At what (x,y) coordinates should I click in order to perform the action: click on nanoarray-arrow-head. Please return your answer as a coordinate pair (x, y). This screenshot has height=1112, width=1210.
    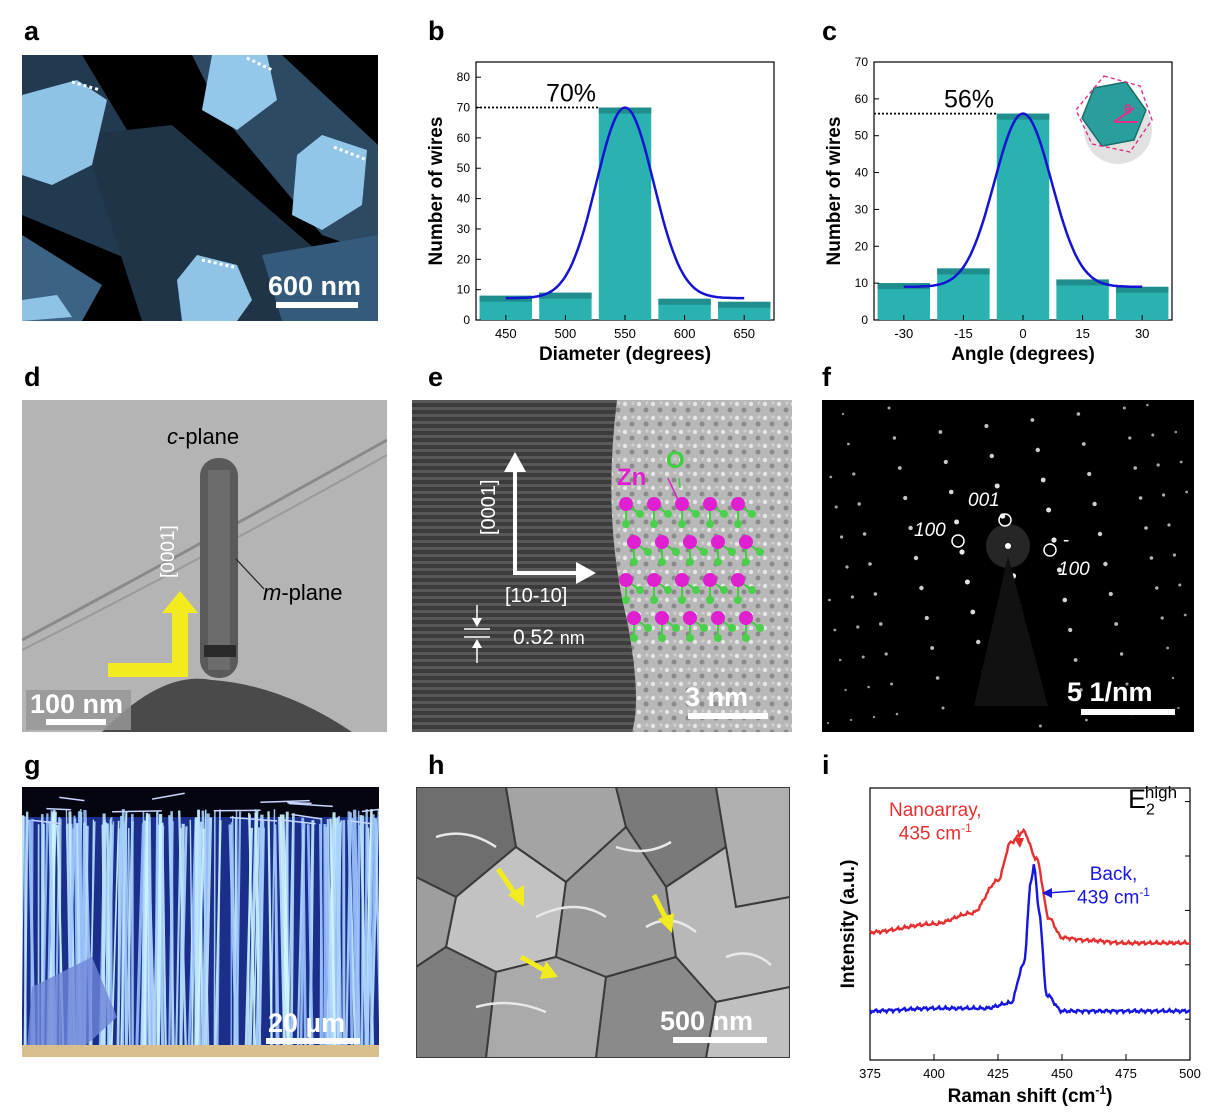
    Looking at the image, I should click on (1019, 843).